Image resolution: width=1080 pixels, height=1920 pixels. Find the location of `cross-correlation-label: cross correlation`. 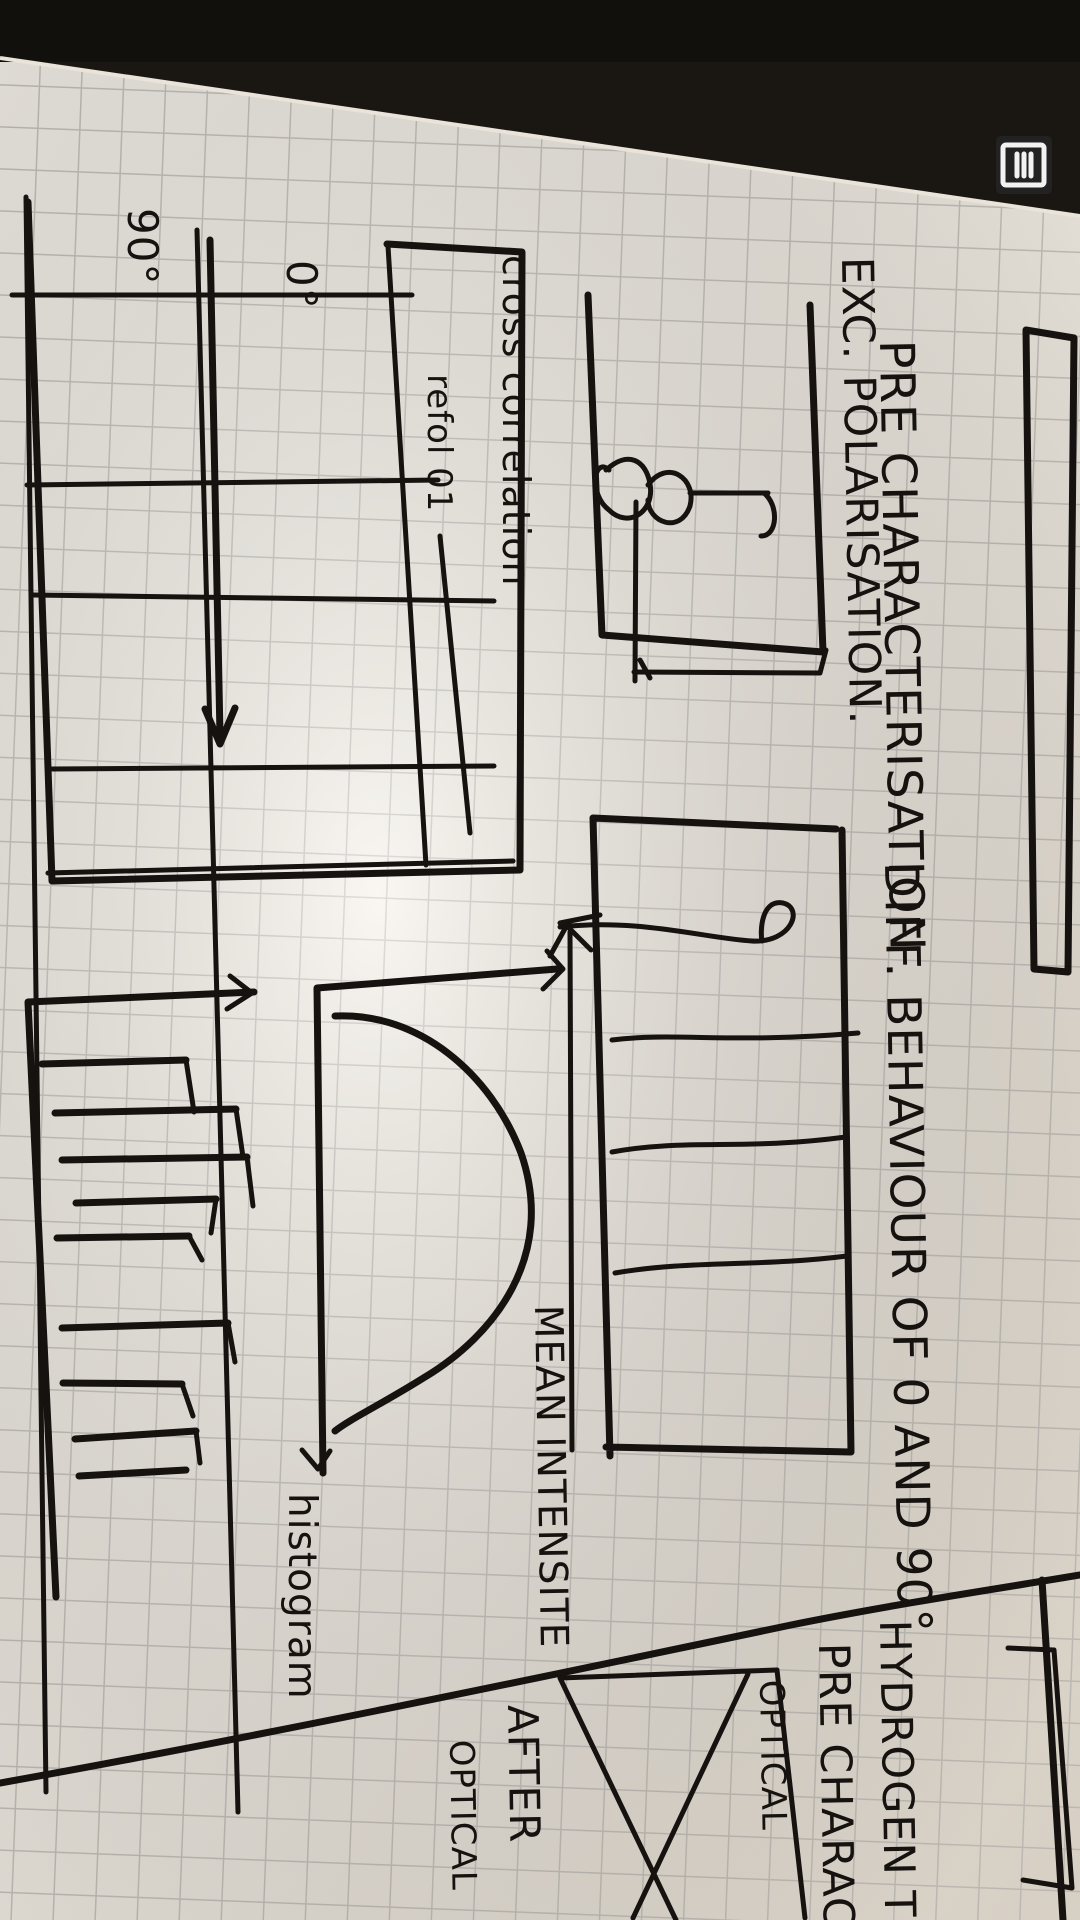

cross-correlation-label: cross correlation is located at coordinates (516, 421).